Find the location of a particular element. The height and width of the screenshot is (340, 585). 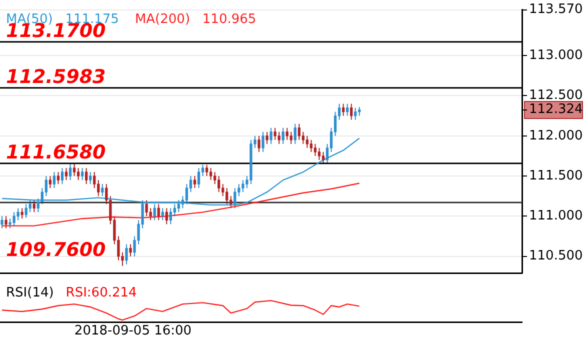

y-tick-label: 110.500 is located at coordinates (556, 256).